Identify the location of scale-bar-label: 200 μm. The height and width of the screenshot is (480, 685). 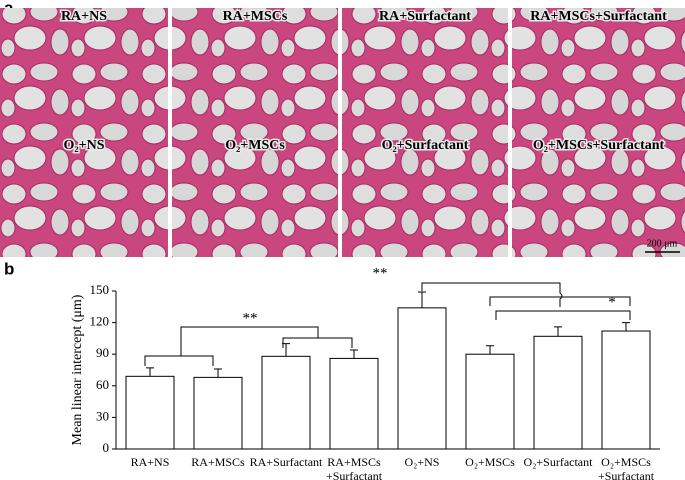
(662, 243).